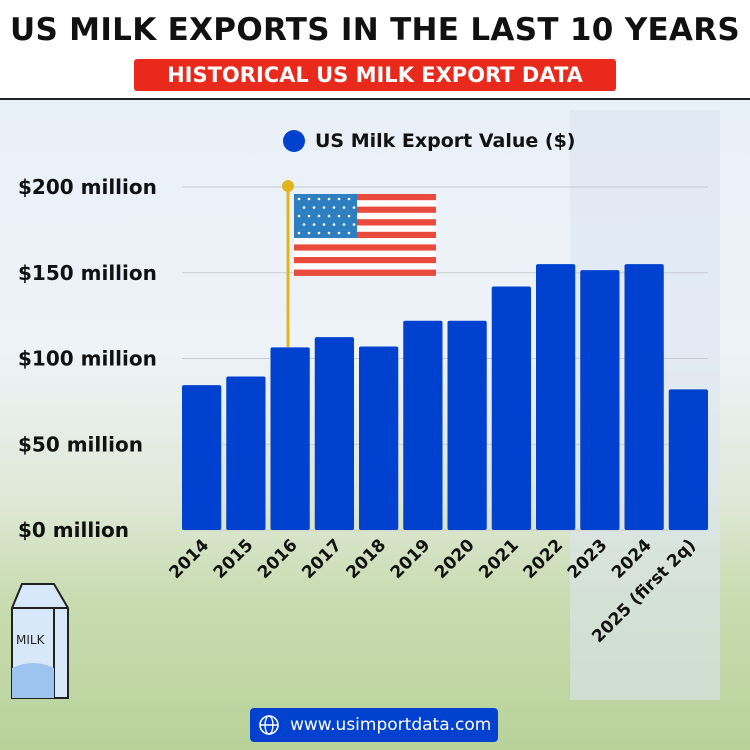 This screenshot has width=750, height=750. Describe the element at coordinates (278, 559) in the screenshot. I see `x-tick-label: 2016` at that location.